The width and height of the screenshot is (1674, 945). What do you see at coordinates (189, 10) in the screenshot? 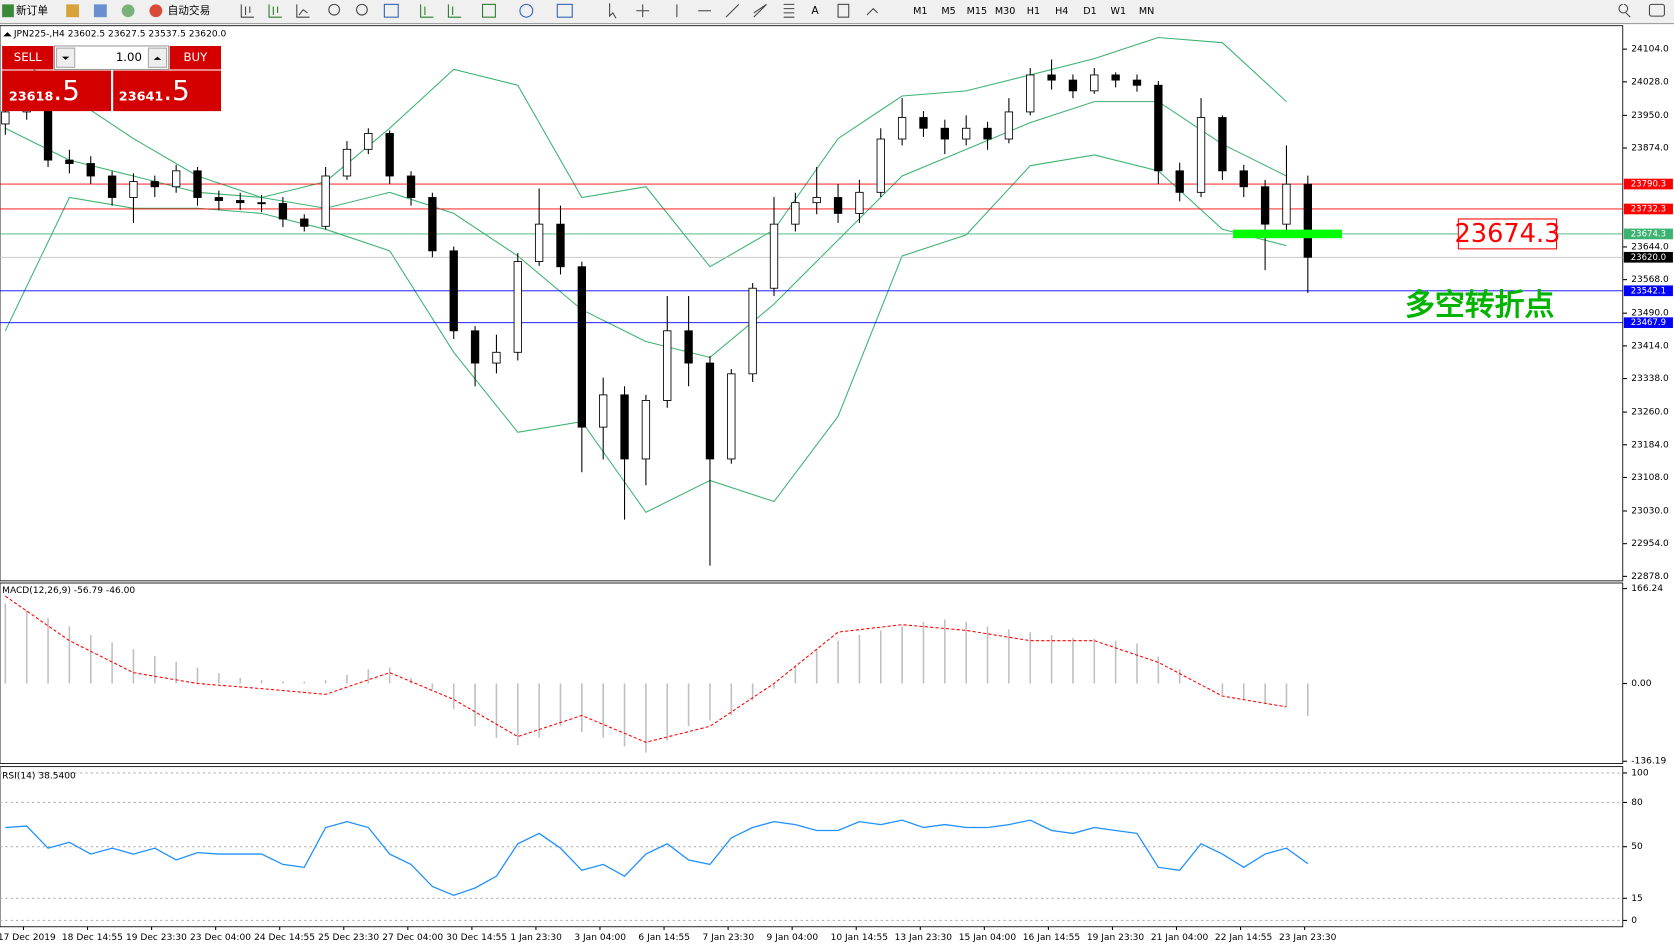
I see `auto-trading-button: 自动交易` at bounding box center [189, 10].